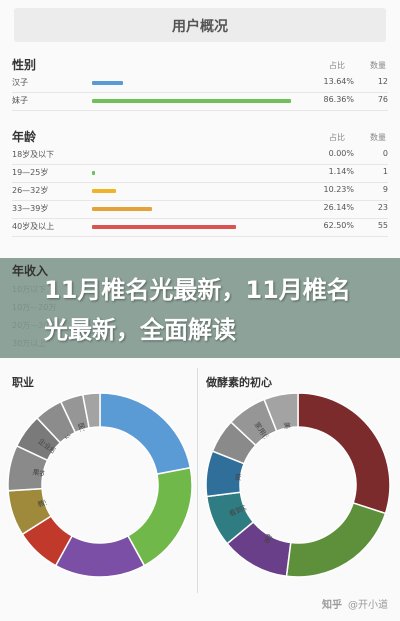  I want to click on table-row: 33—39岁 26.14% 23, so click(200, 209).